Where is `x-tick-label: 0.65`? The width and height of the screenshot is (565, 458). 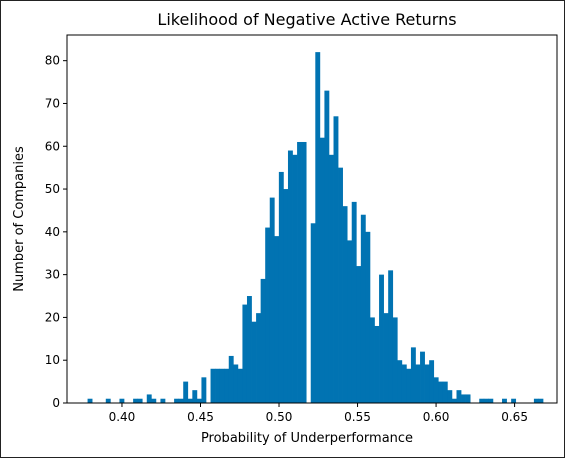
x-tick-label: 0.65 is located at coordinates (514, 417).